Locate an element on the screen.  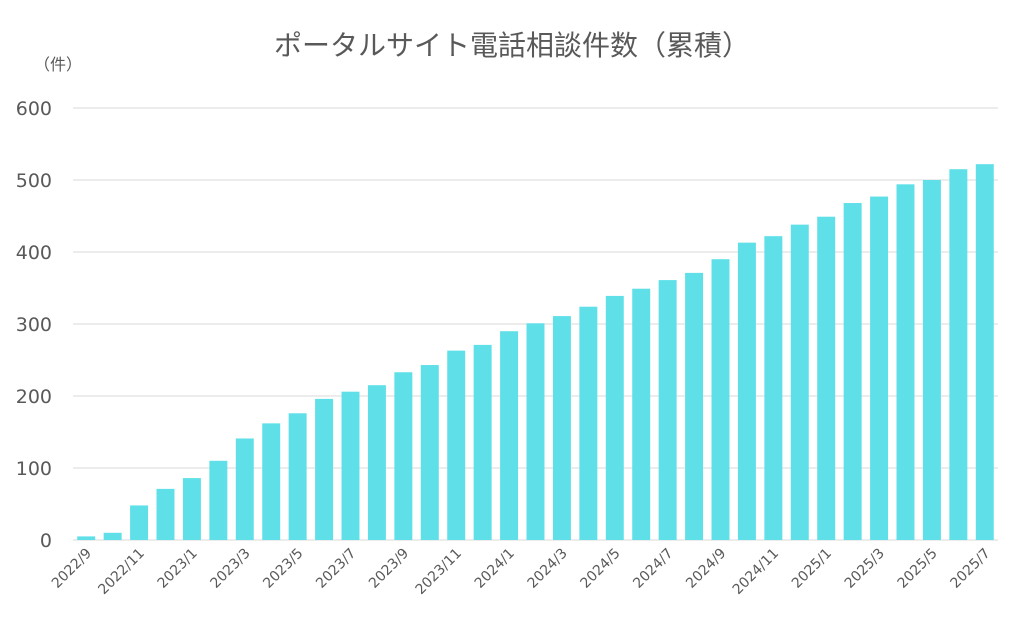
bar-2023/4 is located at coordinates (271, 481).